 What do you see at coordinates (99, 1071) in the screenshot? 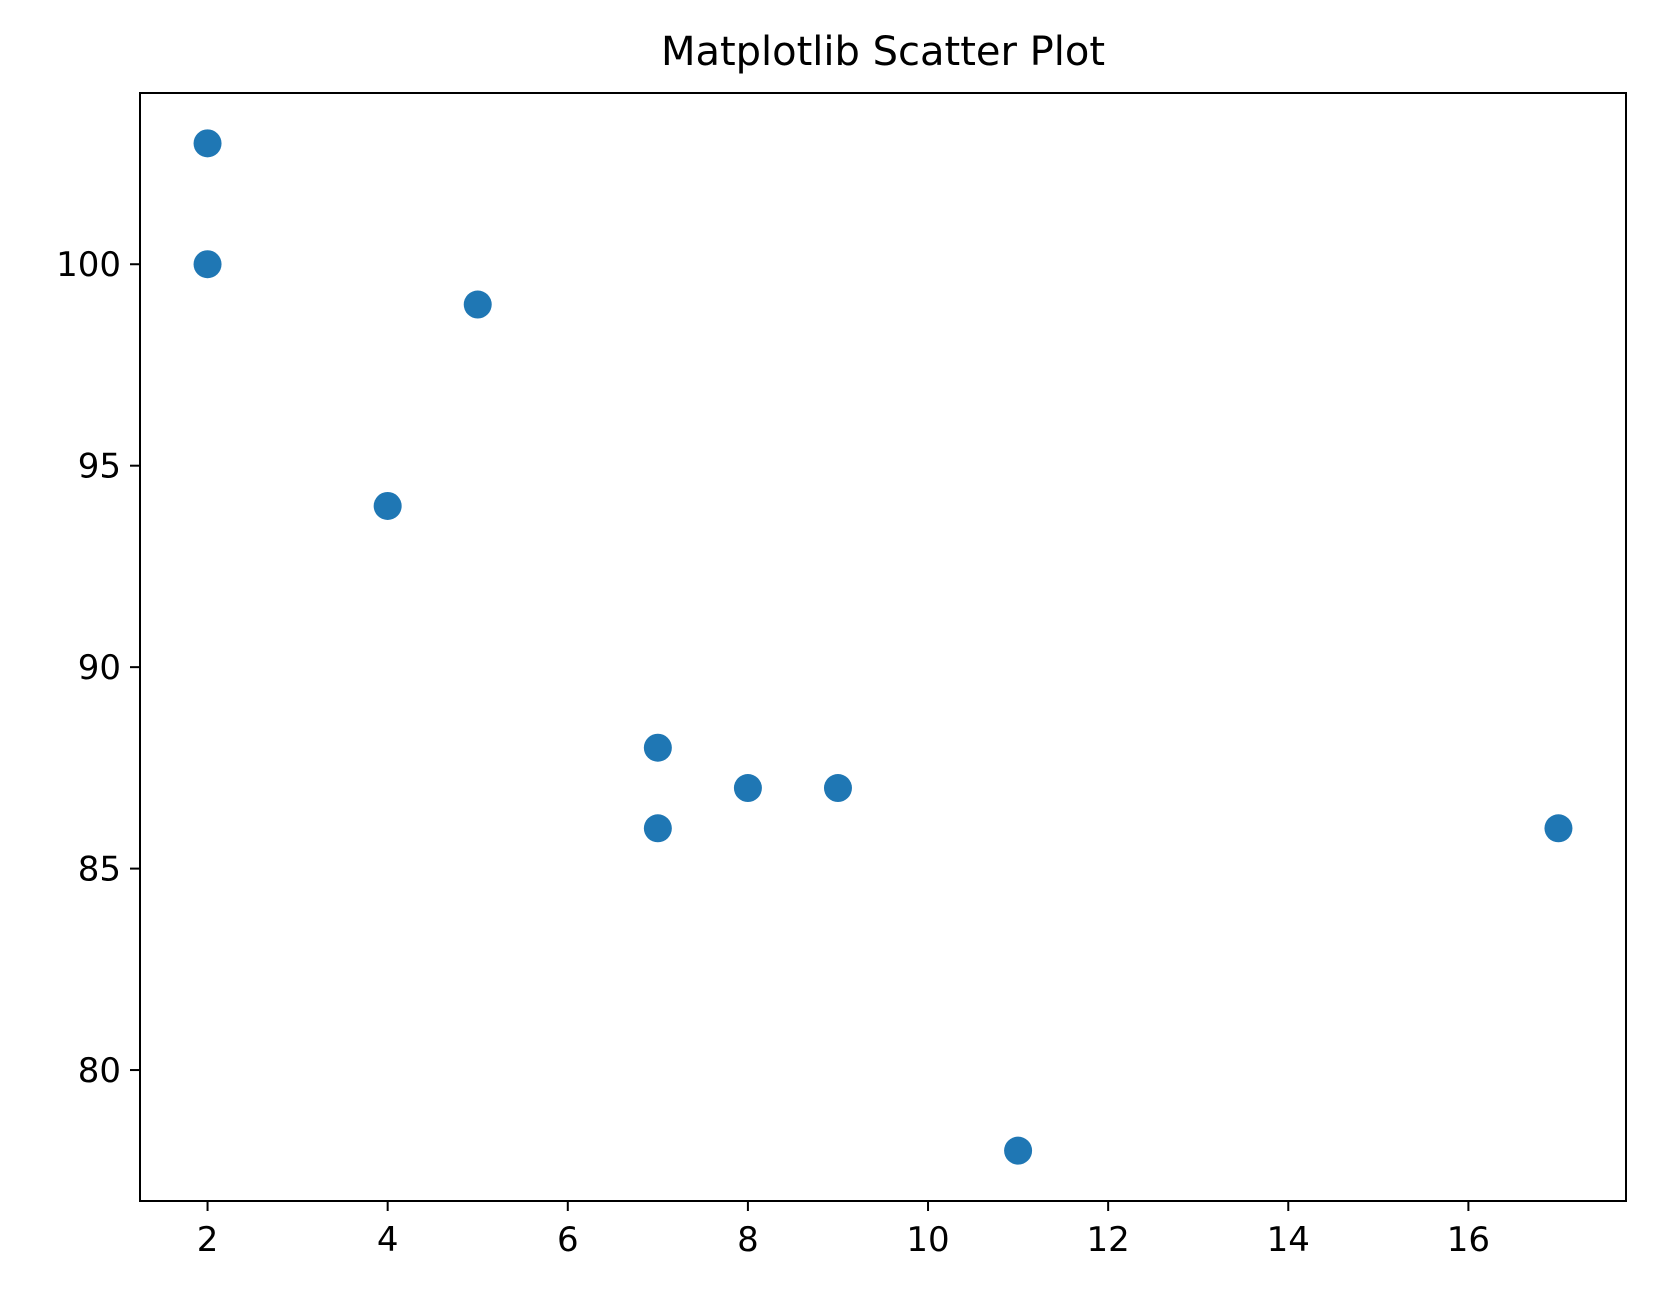
I see `y-tick-label: 80` at bounding box center [99, 1071].